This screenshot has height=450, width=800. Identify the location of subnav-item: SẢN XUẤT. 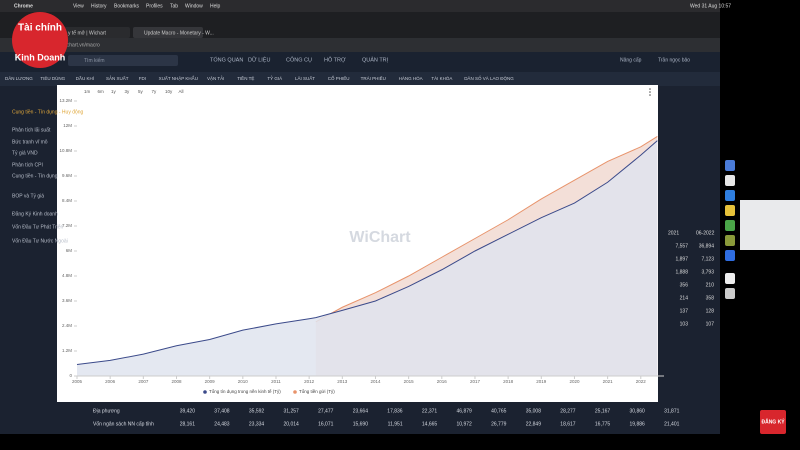
(117, 78).